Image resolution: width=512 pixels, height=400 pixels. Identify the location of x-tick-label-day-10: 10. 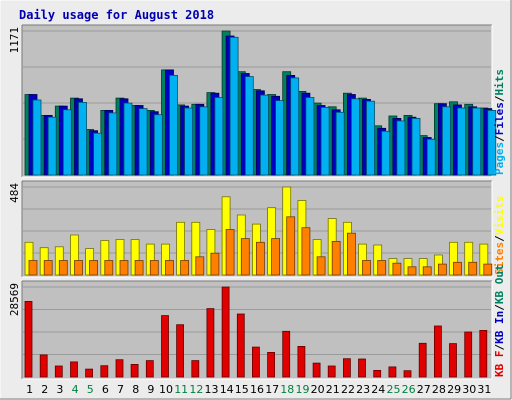
(166, 389).